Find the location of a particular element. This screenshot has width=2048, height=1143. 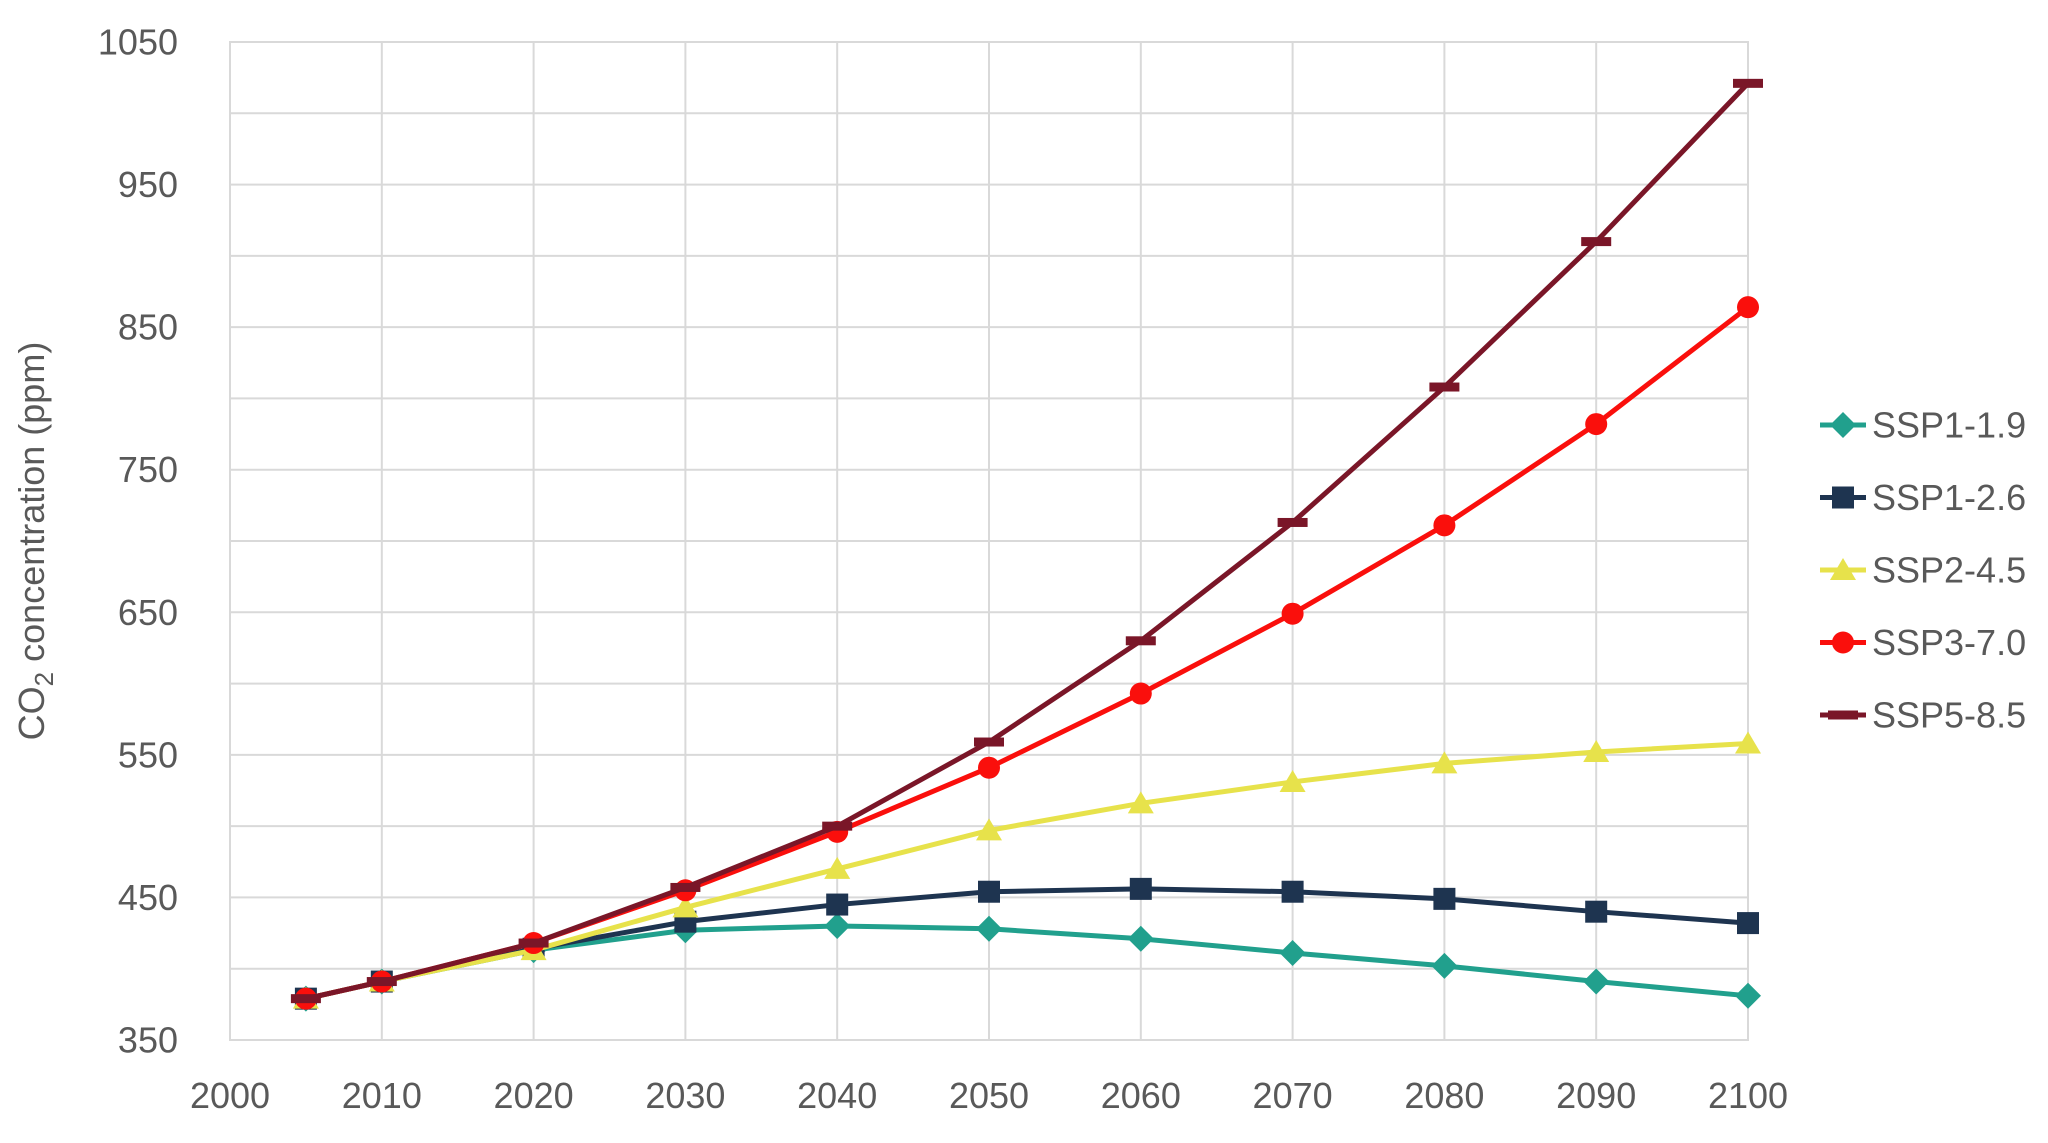

y-tick-label: 1050 is located at coordinates (138, 42).